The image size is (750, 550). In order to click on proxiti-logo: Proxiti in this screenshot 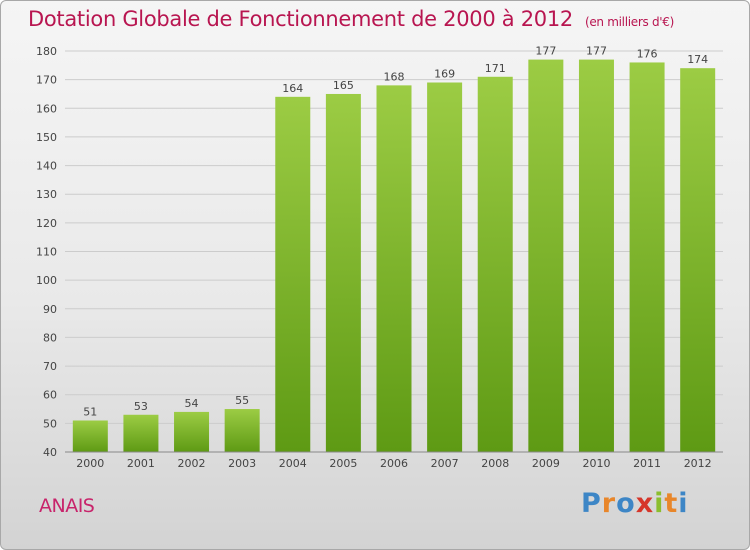, I will do `click(635, 503)`.